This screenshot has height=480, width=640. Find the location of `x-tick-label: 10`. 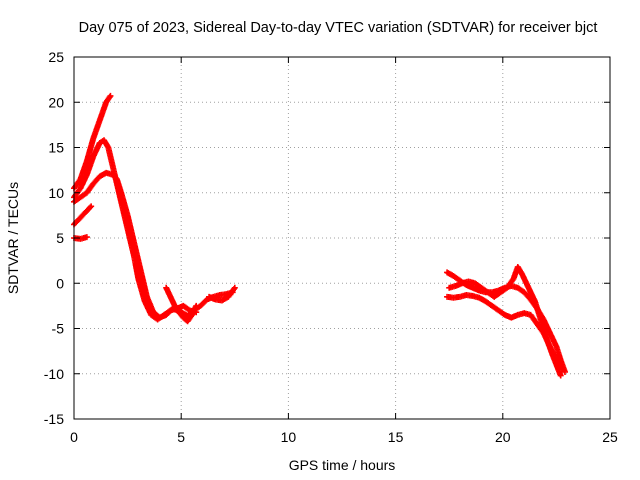

x-tick-label: 10 is located at coordinates (289, 437).